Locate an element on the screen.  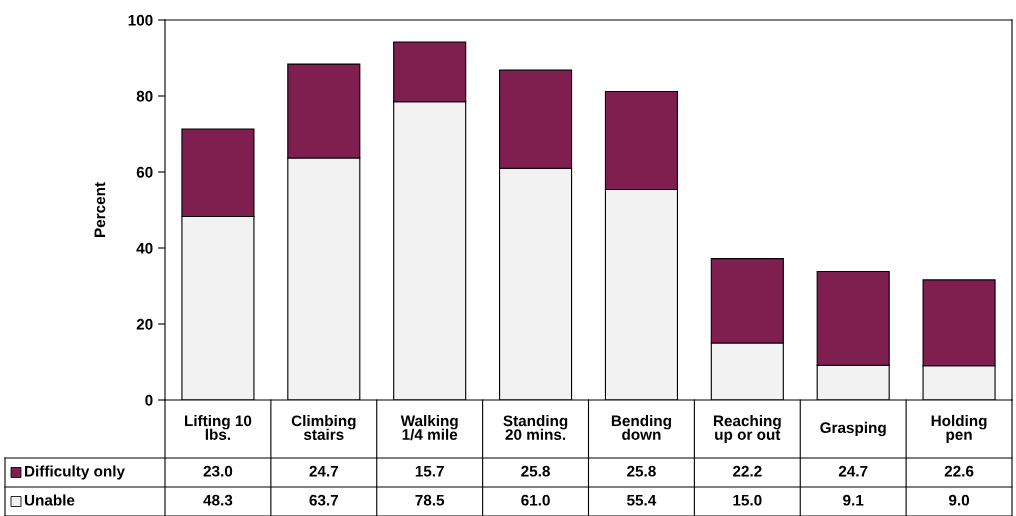
data-label: 23.0 is located at coordinates (218, 471).